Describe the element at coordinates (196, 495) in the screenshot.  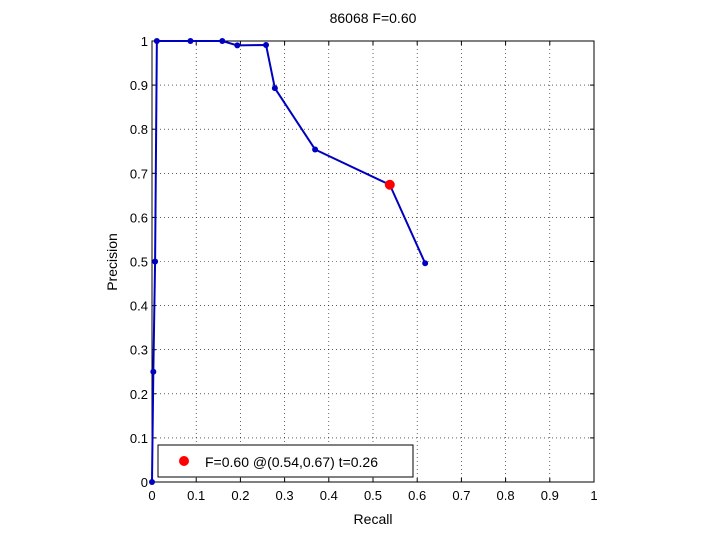
I see `x-tick-label: 0.1` at that location.